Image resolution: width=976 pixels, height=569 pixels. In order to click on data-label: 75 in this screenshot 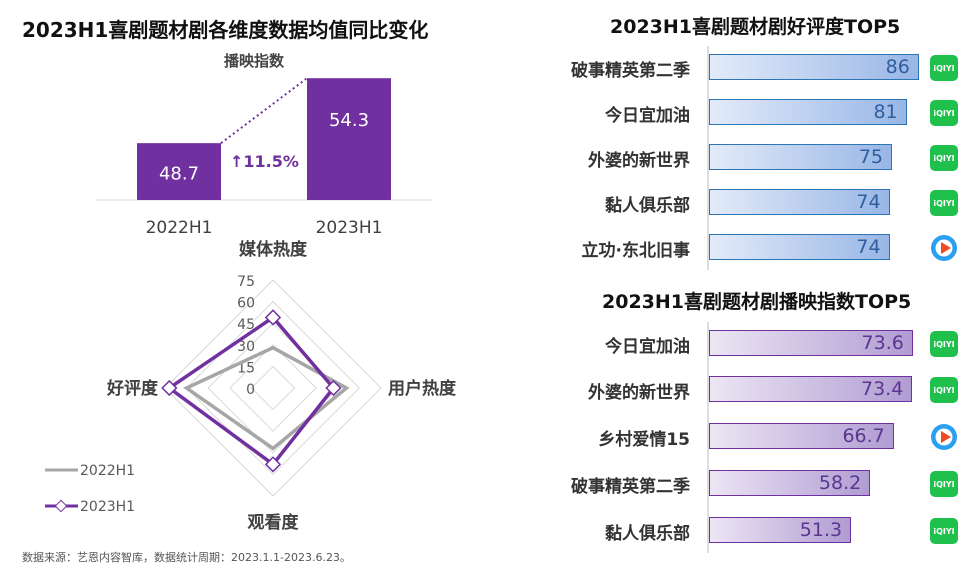, I will do `click(870, 157)`.